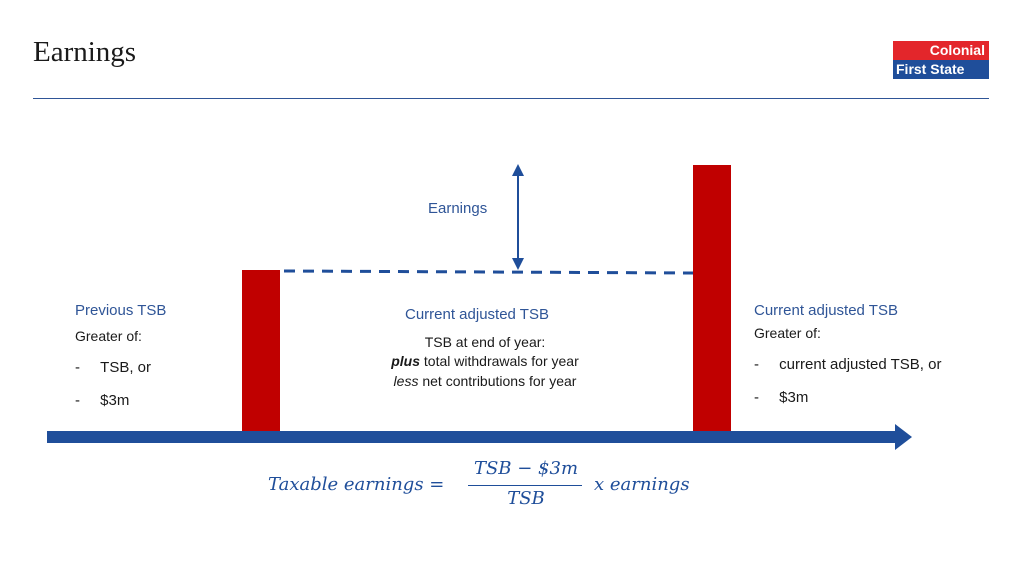 The image size is (1025, 567). What do you see at coordinates (941, 69) in the screenshot?
I see `logo-line-2: First State` at bounding box center [941, 69].